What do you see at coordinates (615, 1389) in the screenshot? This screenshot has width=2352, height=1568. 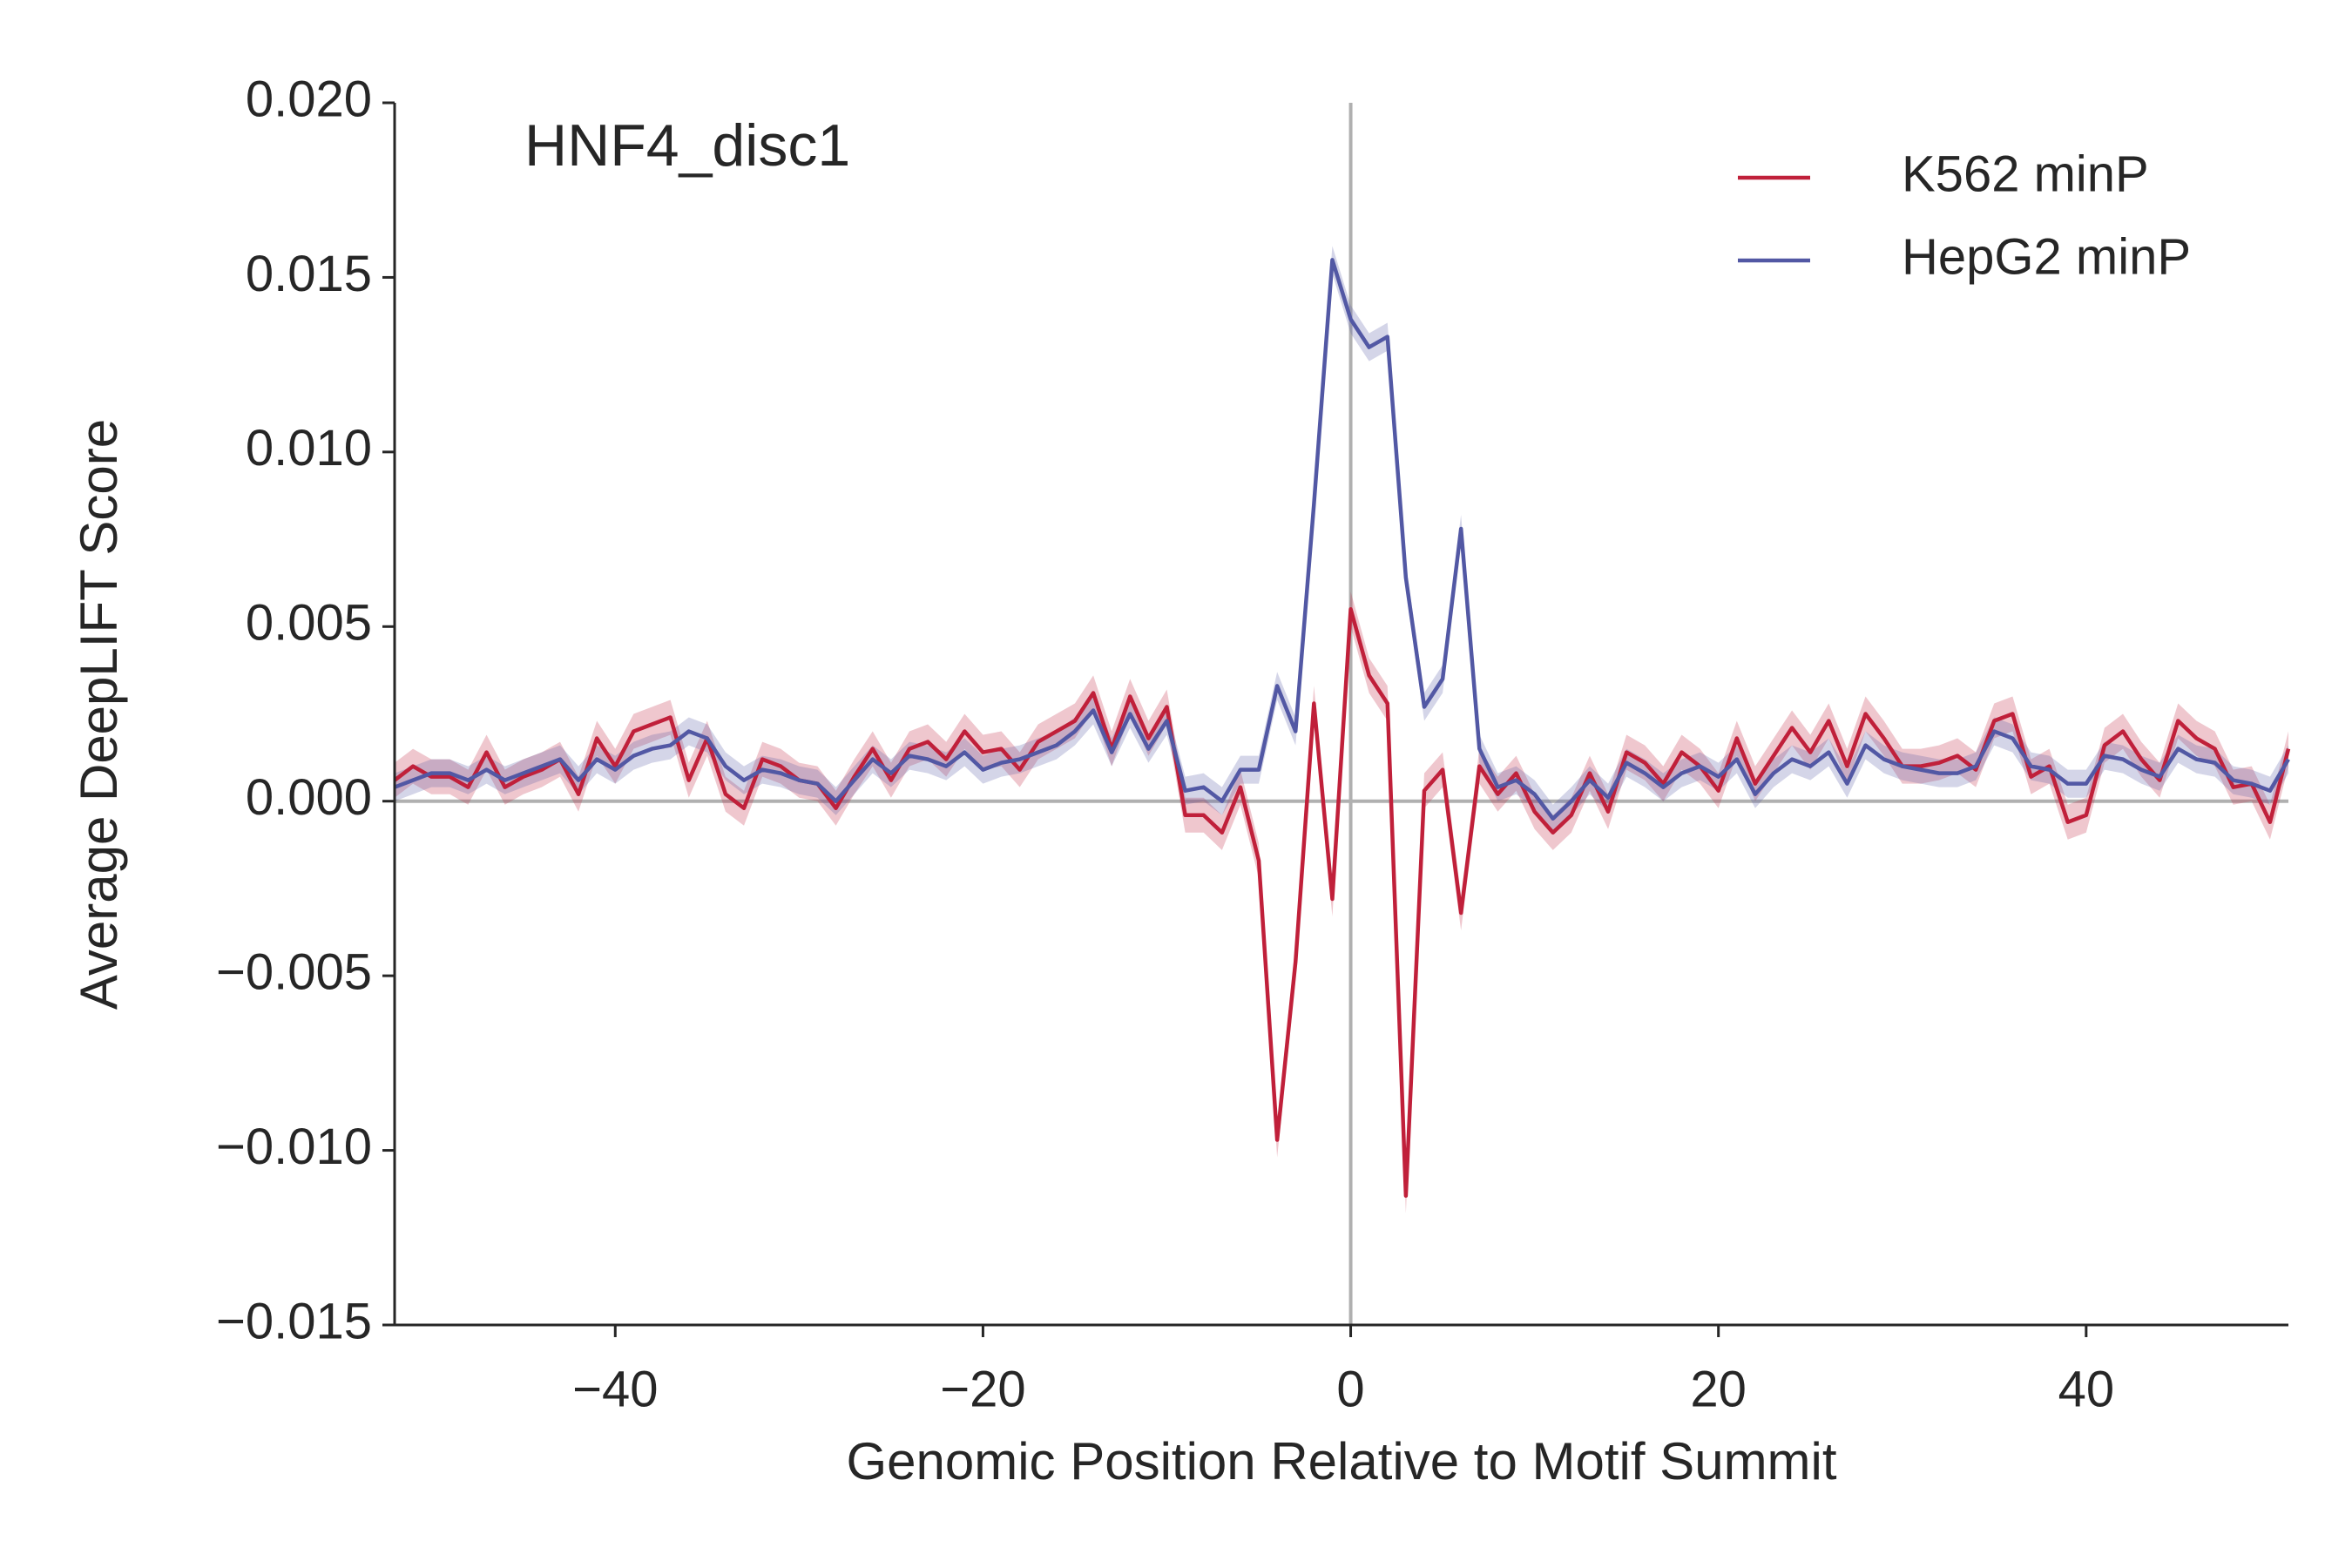 I see `x-tick-label: −40` at bounding box center [615, 1389].